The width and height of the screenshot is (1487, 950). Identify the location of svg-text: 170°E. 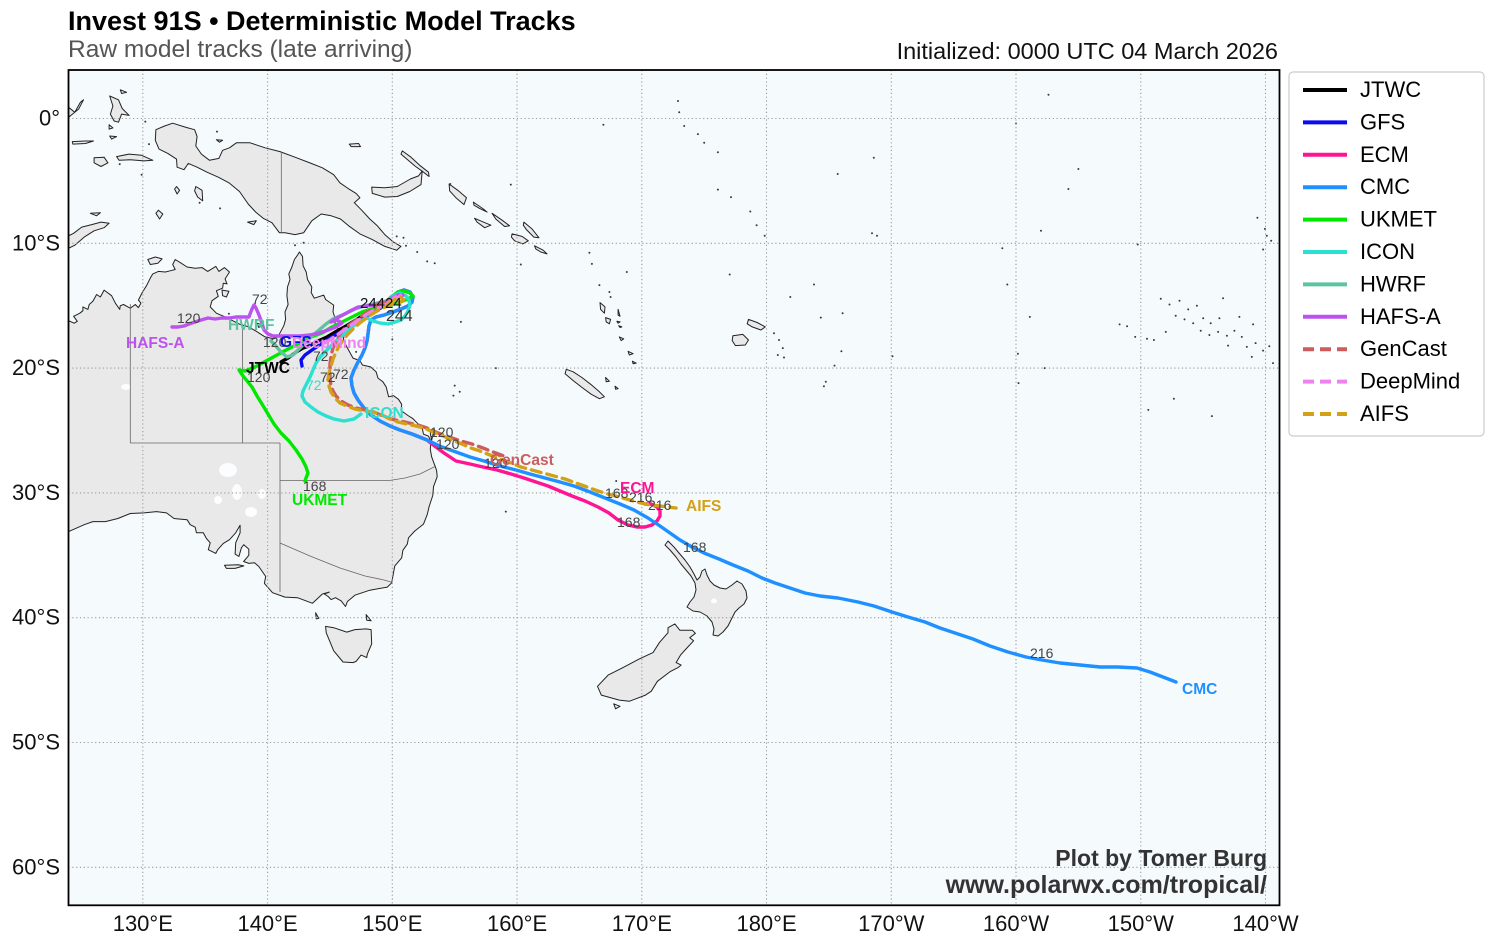
(642, 923).